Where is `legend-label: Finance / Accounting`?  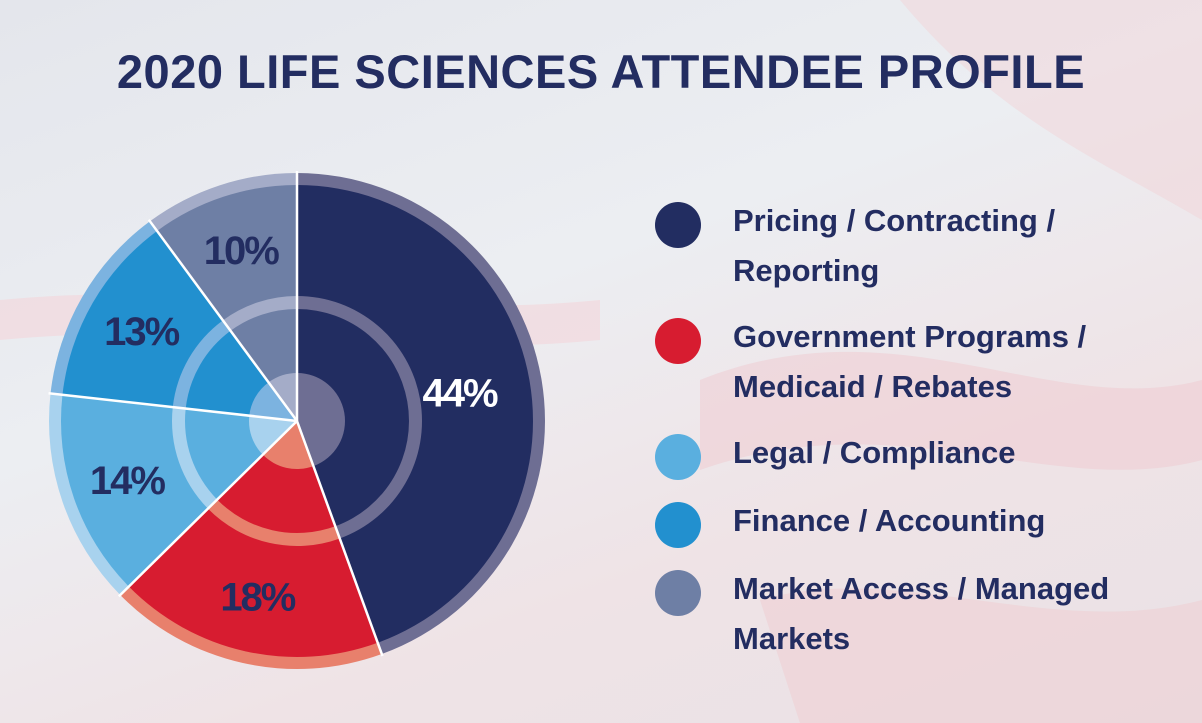
legend-label: Finance / Accounting is located at coordinates (889, 520).